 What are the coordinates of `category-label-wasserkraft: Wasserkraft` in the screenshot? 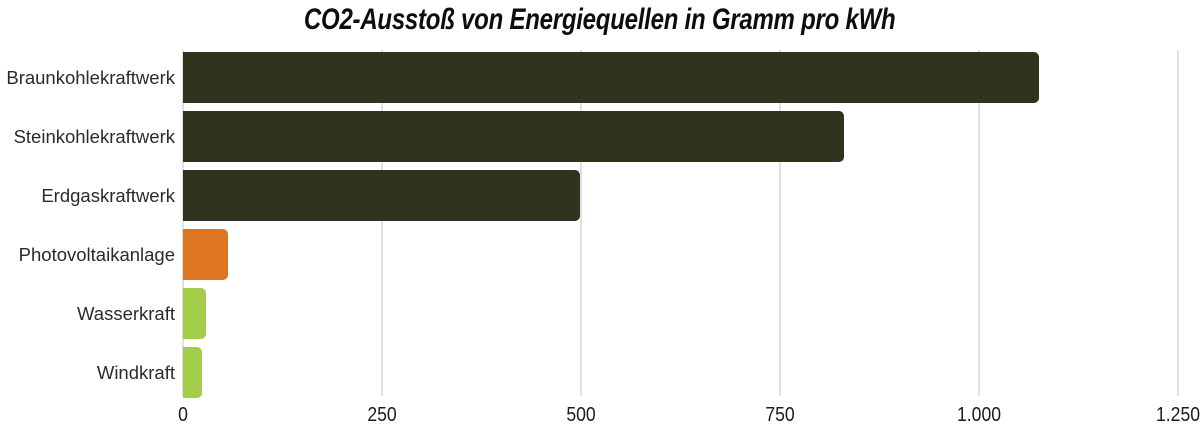 It's located at (126, 313).